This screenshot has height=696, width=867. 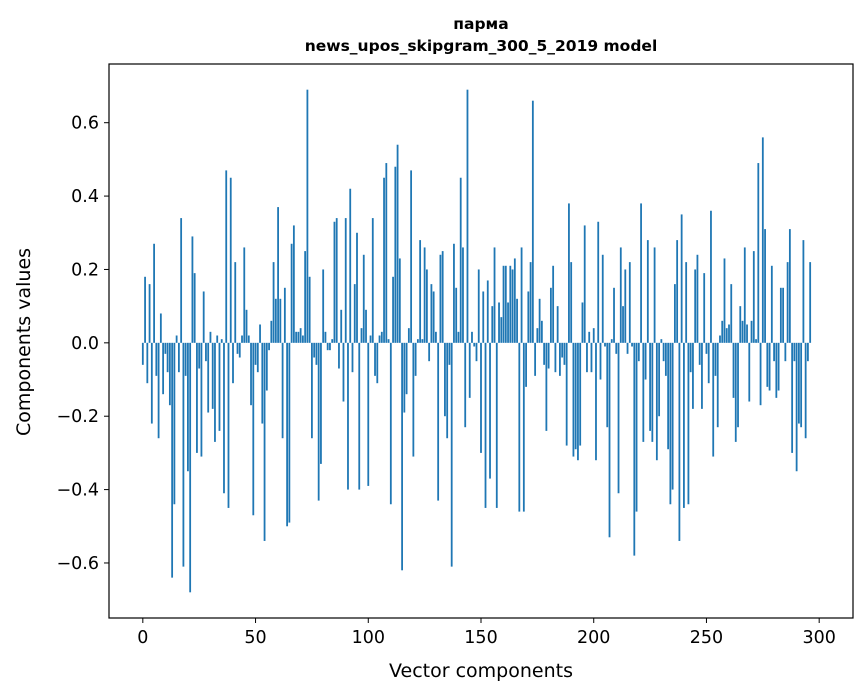 What do you see at coordinates (818, 638) in the screenshot?
I see `x-tick-label: 300` at bounding box center [818, 638].